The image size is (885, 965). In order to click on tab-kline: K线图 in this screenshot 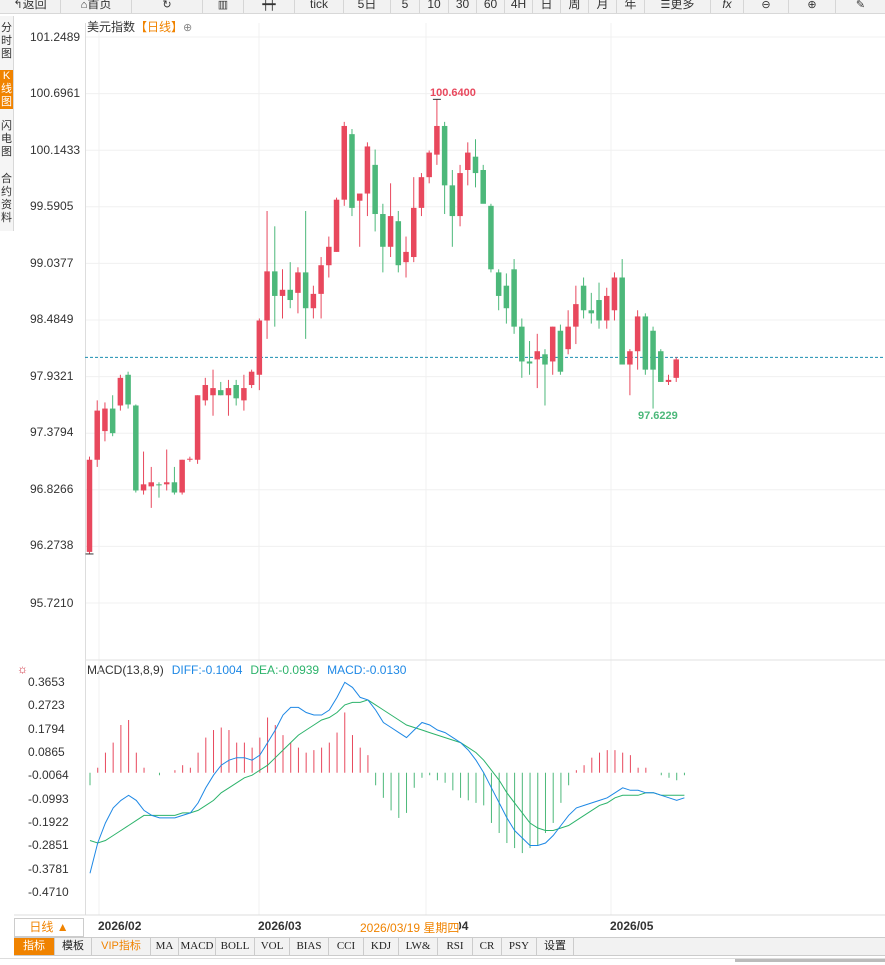, I will do `click(6, 89)`.